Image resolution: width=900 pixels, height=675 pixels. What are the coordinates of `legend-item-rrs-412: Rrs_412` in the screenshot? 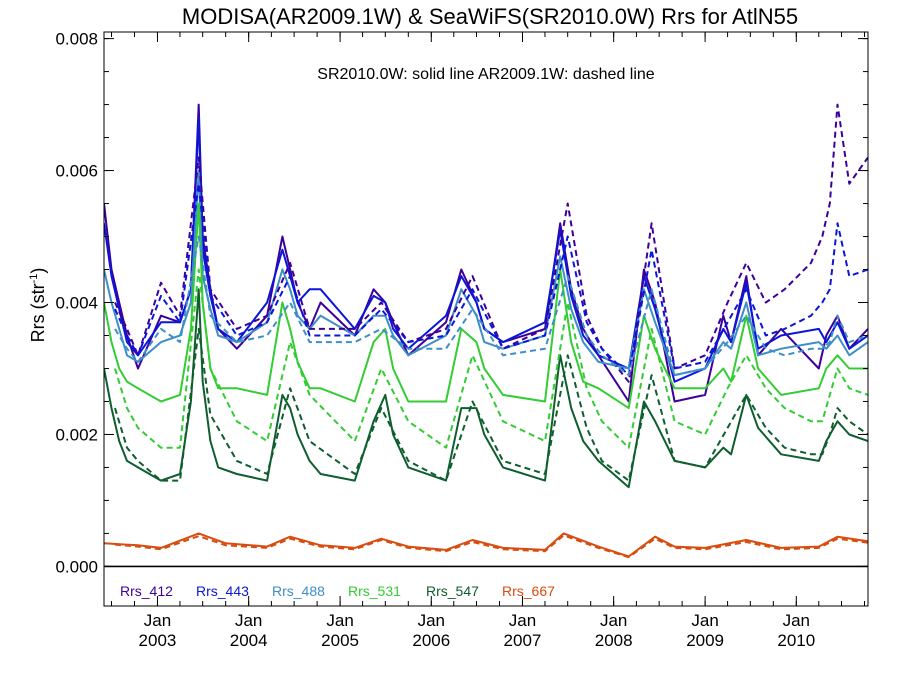 It's located at (146, 591).